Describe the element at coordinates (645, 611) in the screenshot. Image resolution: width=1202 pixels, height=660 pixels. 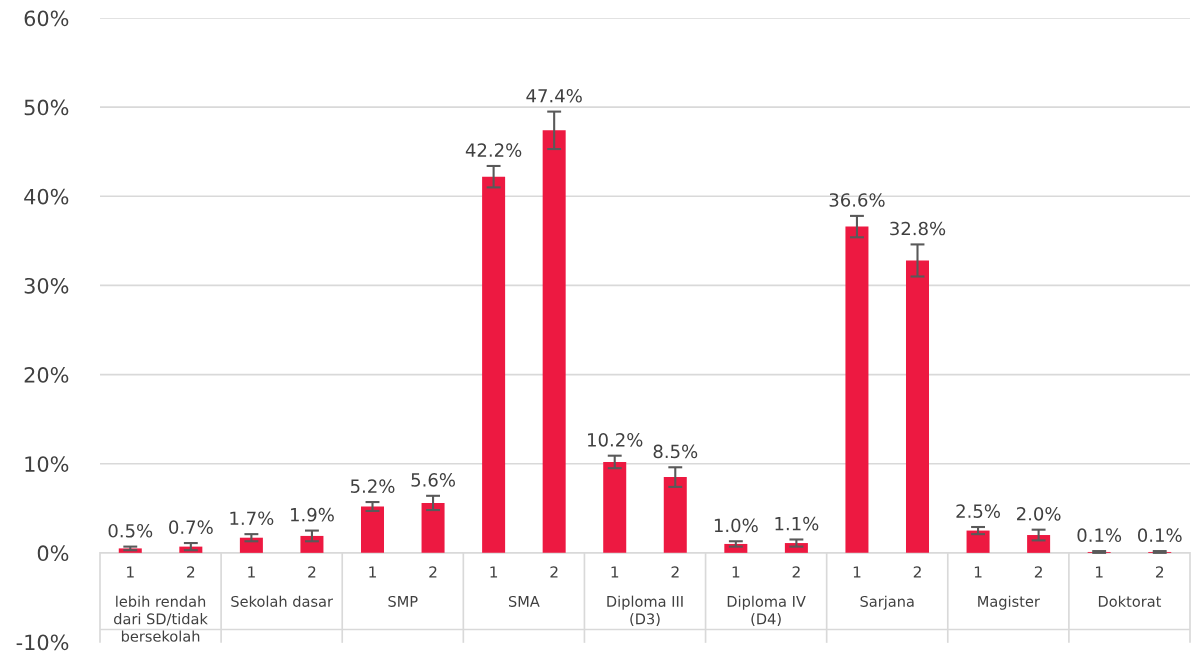
I see `annotation: Diploma III (D3)` at that location.